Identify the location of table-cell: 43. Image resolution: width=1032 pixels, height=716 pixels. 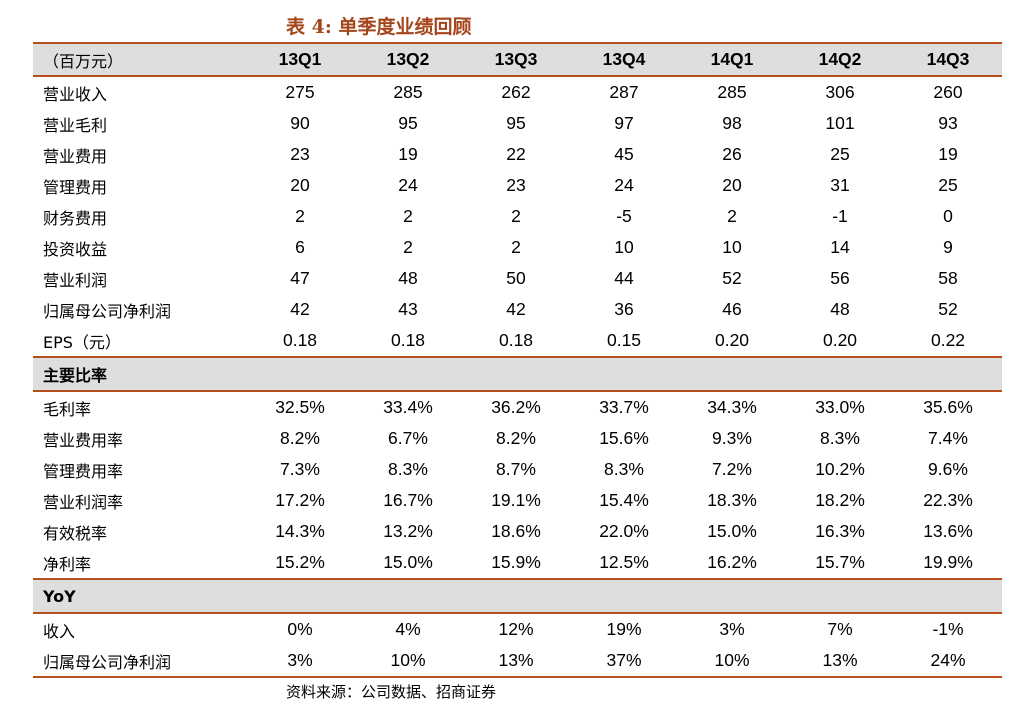
(408, 309).